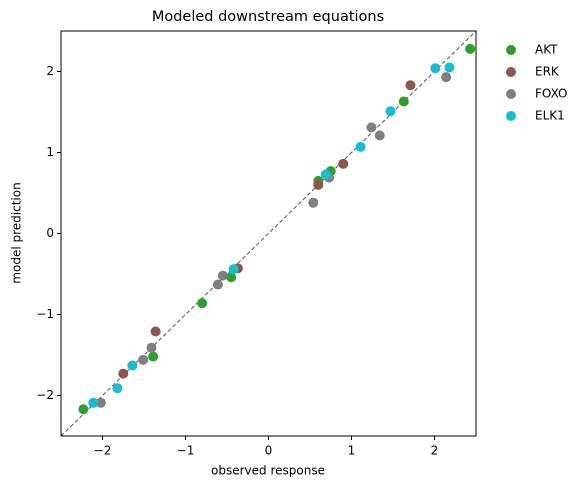 This screenshot has width=588, height=490. What do you see at coordinates (50, 71) in the screenshot?
I see `y-tick-label: 2` at bounding box center [50, 71].